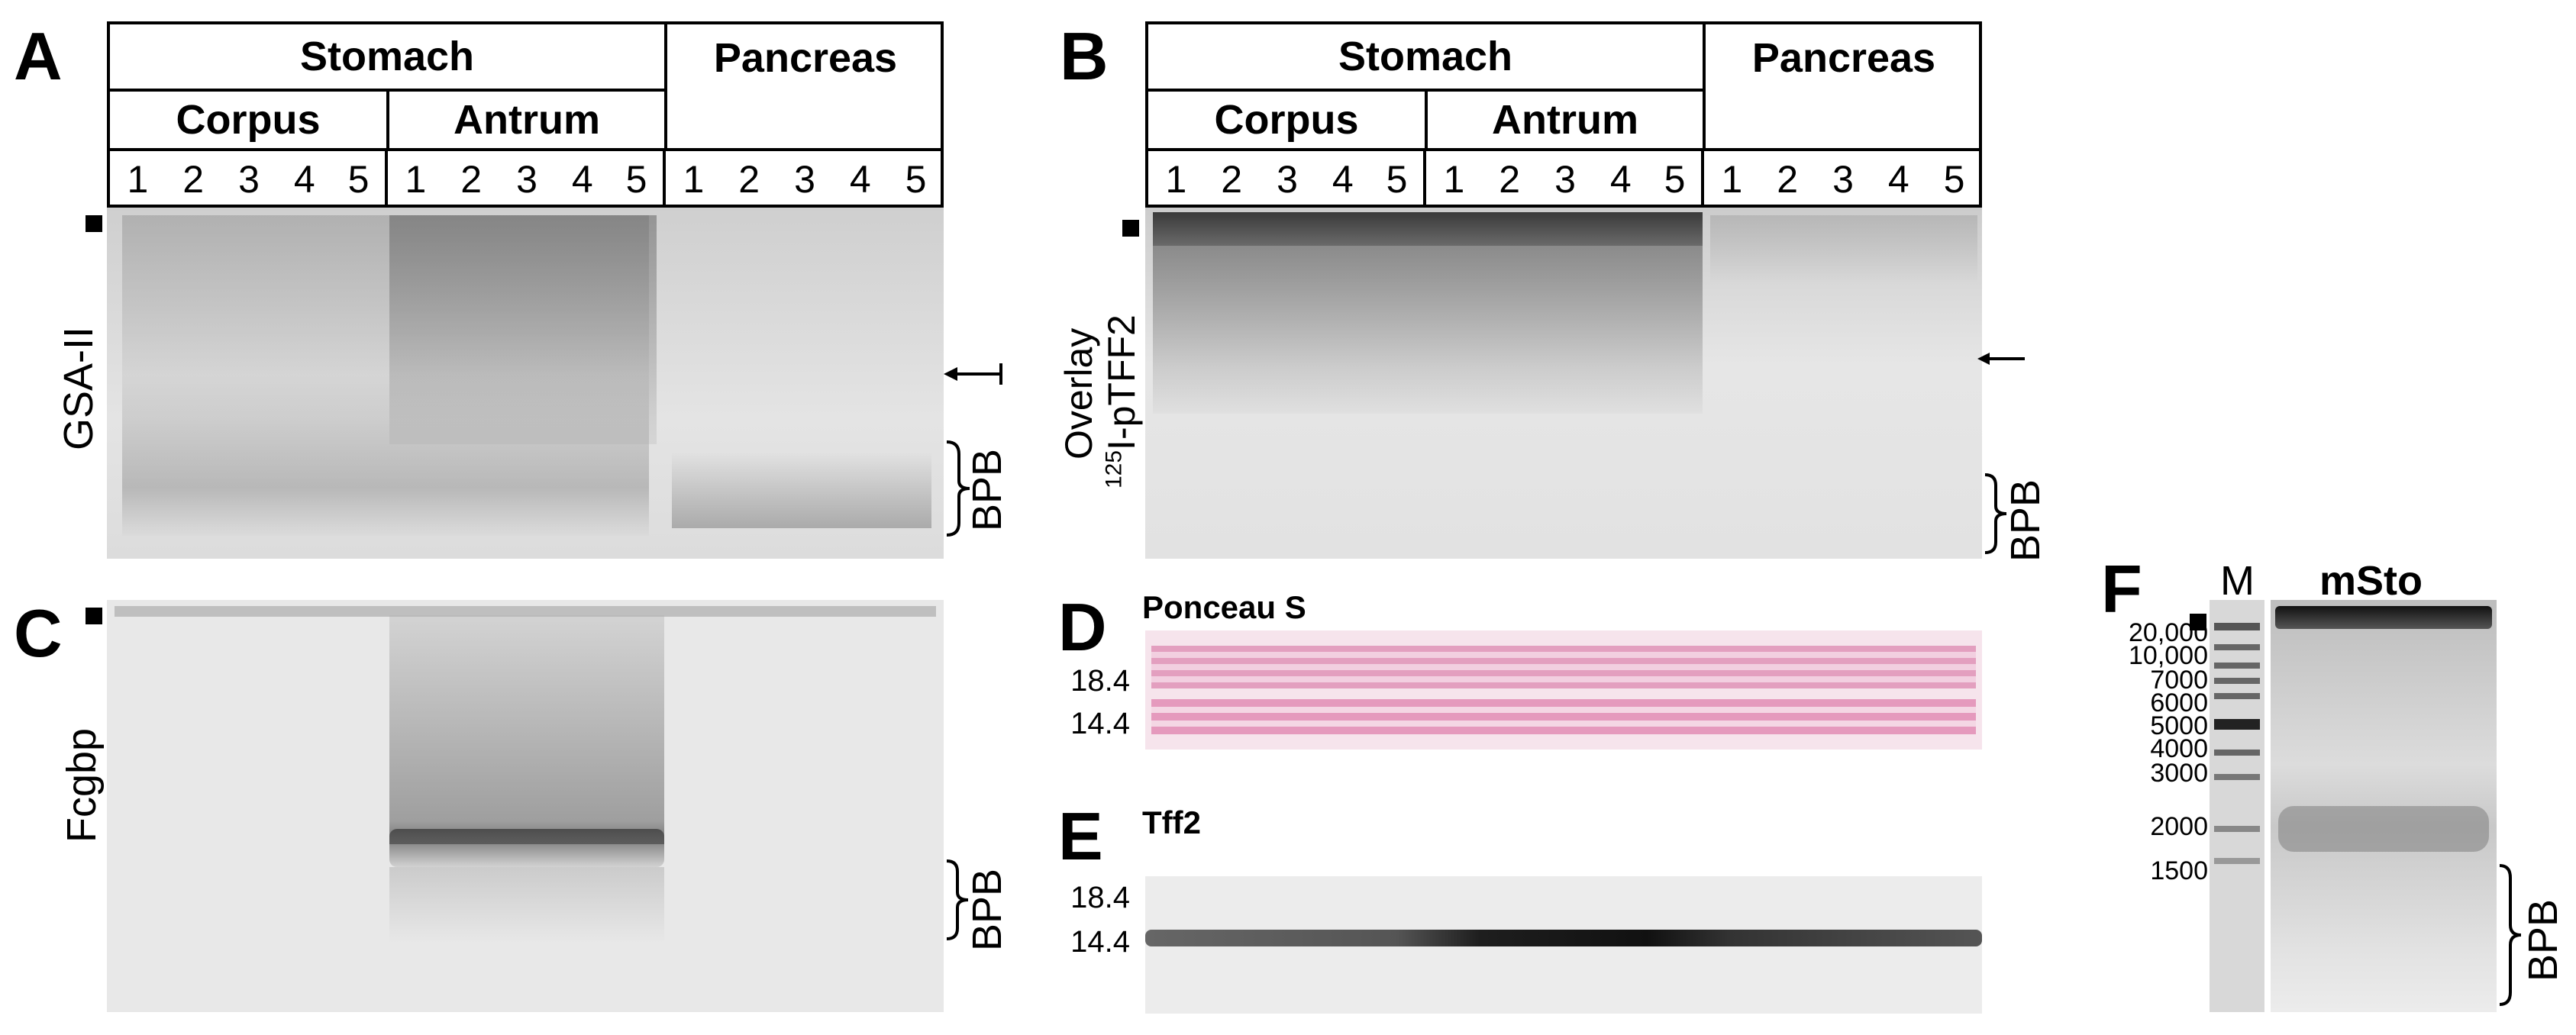  I want to click on panel-a-smear-antrum, so click(523, 329).